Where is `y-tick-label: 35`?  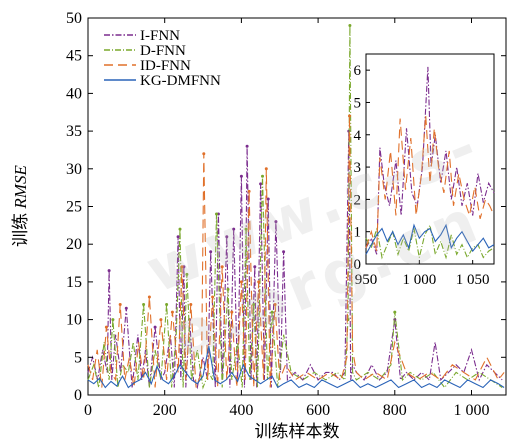
y-tick-label: 35 is located at coordinates (74, 131).